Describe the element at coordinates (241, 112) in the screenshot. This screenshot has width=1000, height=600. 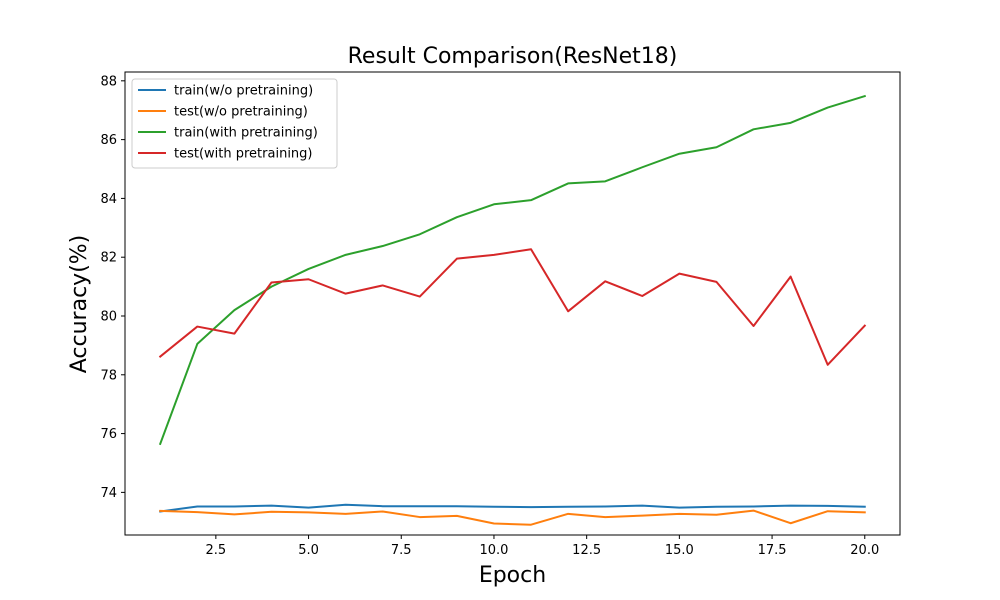
I see `legend-label: test(w/o pretraining)` at that location.